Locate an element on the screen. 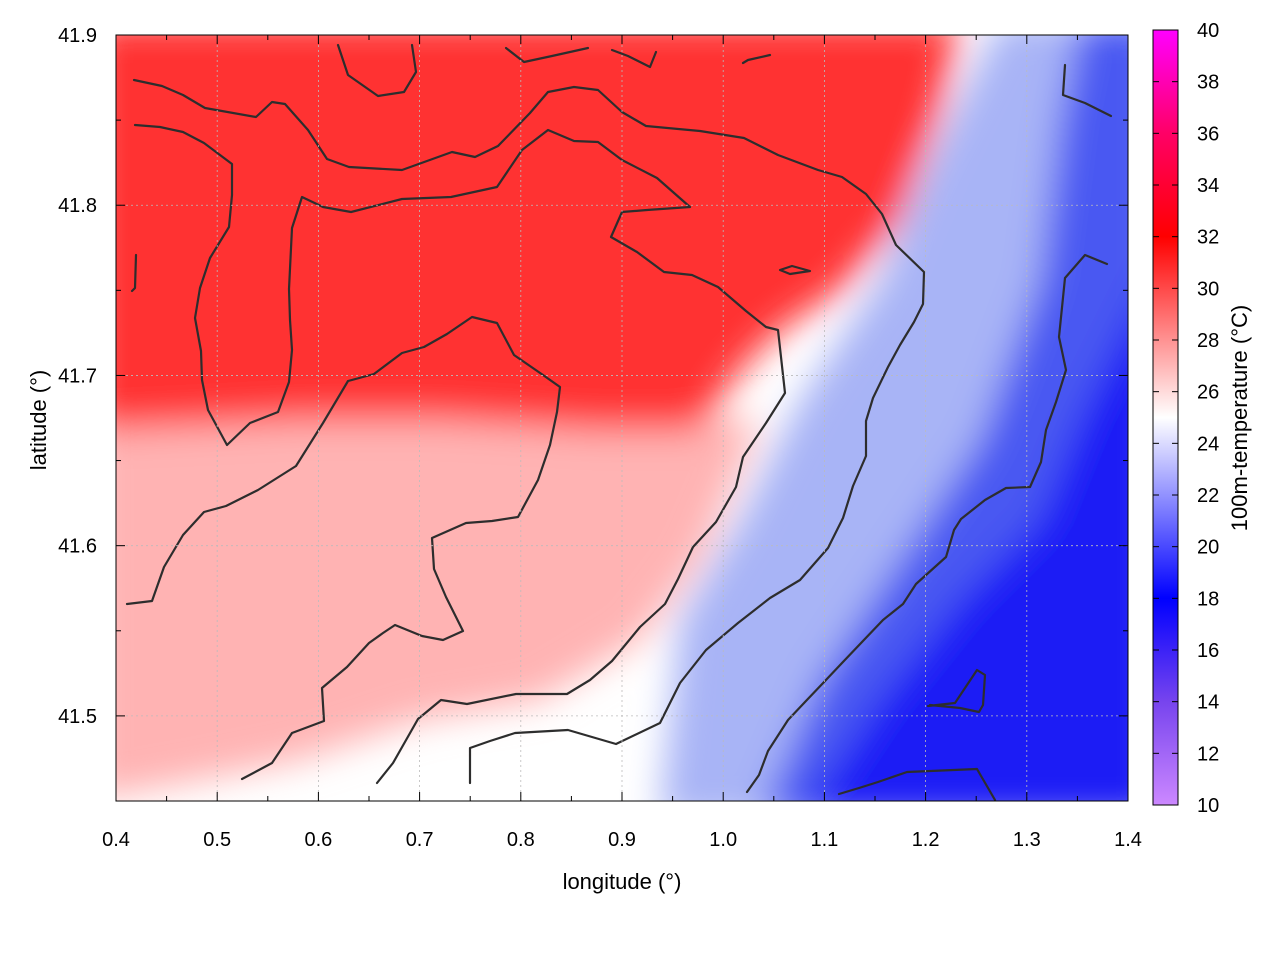 This screenshot has height=960, width=1280. colorbar-title: 100m-temperature (°C) is located at coordinates (1239, 418).